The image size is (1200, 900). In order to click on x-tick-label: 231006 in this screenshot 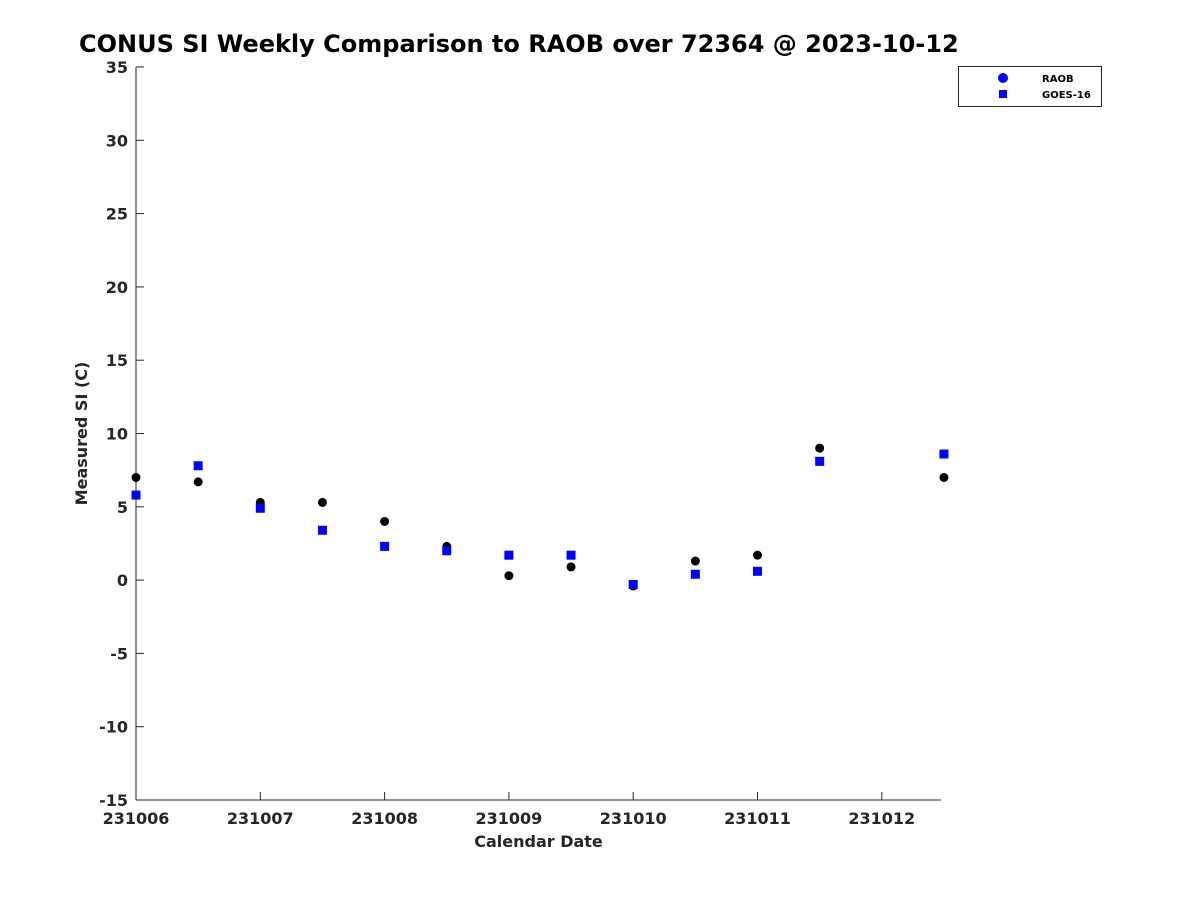, I will do `click(136, 818)`.